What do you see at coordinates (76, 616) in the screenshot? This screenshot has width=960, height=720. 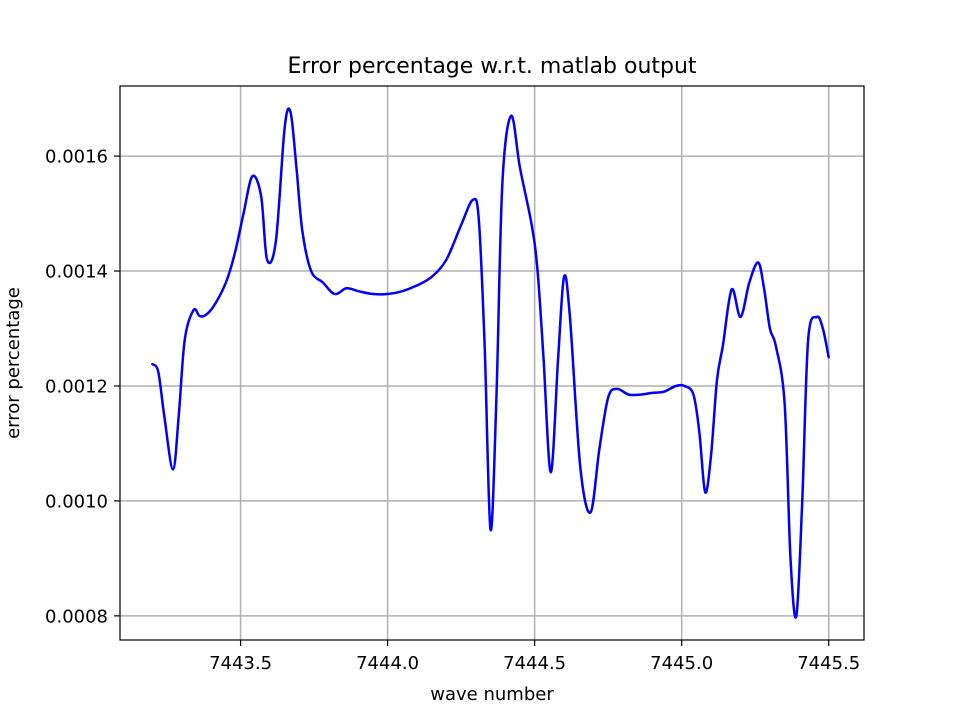 I see `y-tick-label: 0.0008` at bounding box center [76, 616].